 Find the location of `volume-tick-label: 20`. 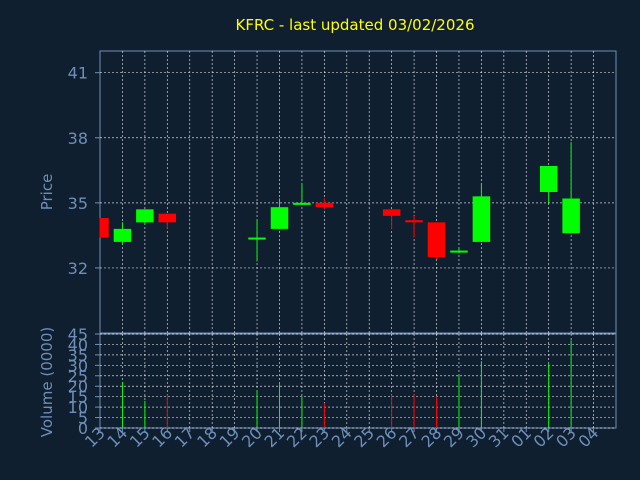

volume-tick-label: 20 is located at coordinates (78, 386).